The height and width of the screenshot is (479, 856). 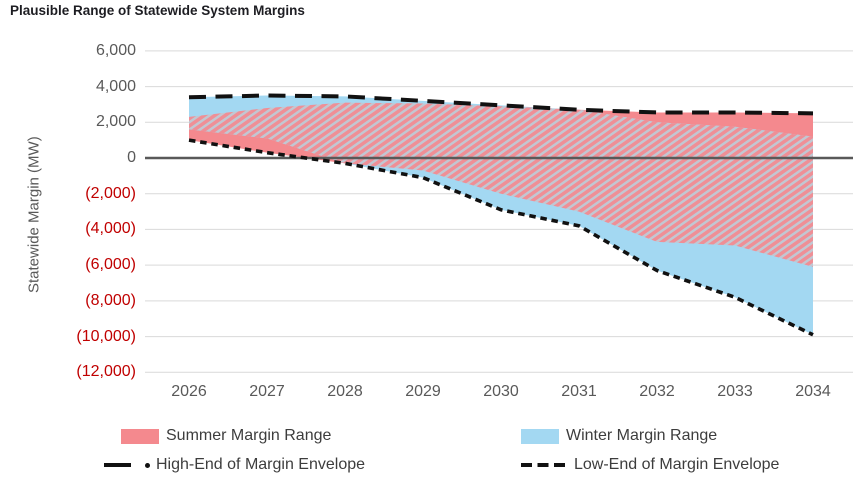 I want to click on x-tick-label: 2032, so click(x=657, y=391).